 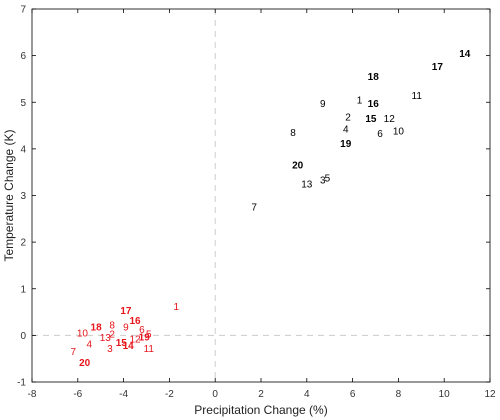 I want to click on y-axis-label: Temperature Change (K), so click(x=9, y=195).